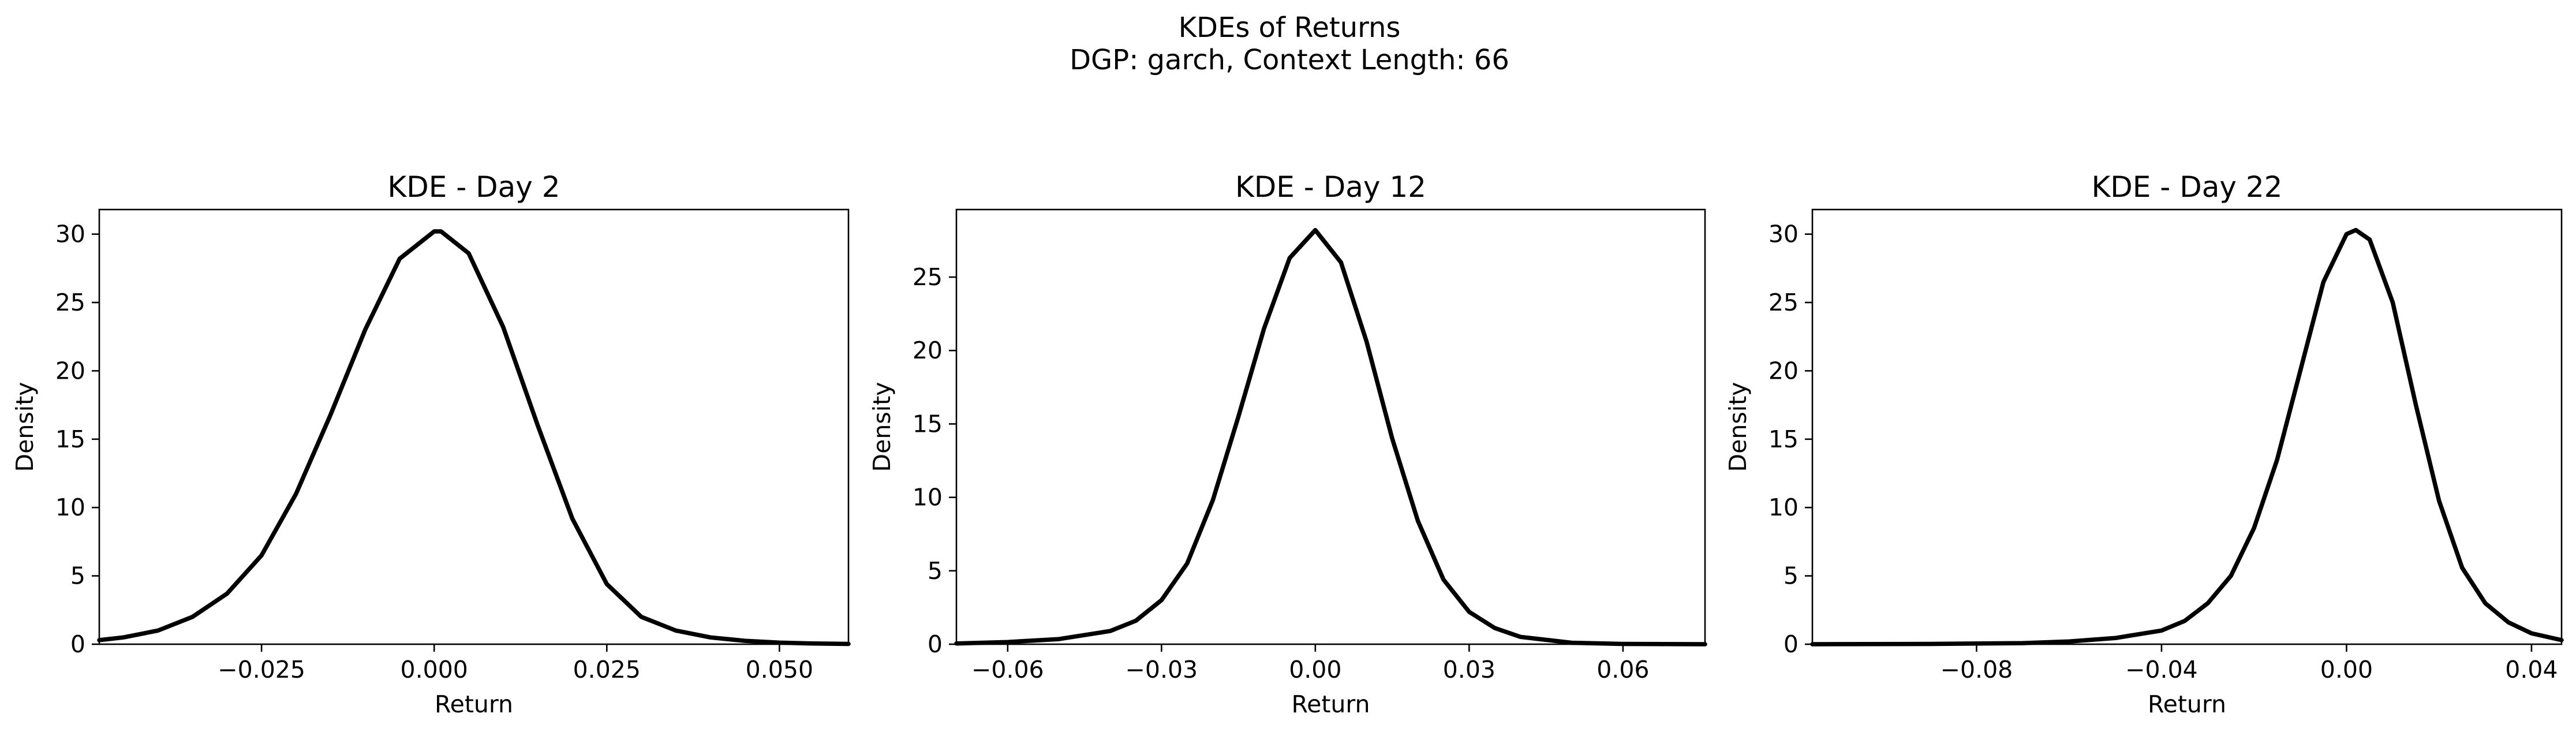 This screenshot has width=2576, height=736. Describe the element at coordinates (434, 669) in the screenshot. I see `x-tick-label: 0.000` at that location.